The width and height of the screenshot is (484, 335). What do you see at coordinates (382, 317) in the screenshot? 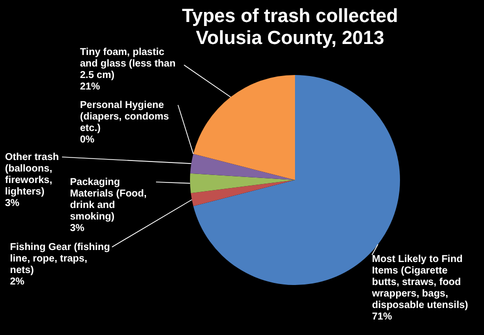
I see `data-label: 71%` at bounding box center [382, 317].